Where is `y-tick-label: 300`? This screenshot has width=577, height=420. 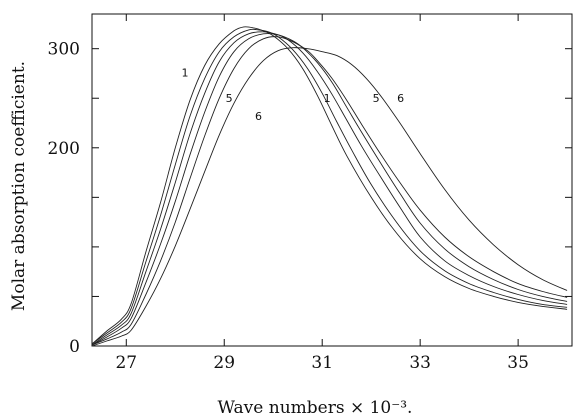 y-tick-label: 300 is located at coordinates (64, 50).